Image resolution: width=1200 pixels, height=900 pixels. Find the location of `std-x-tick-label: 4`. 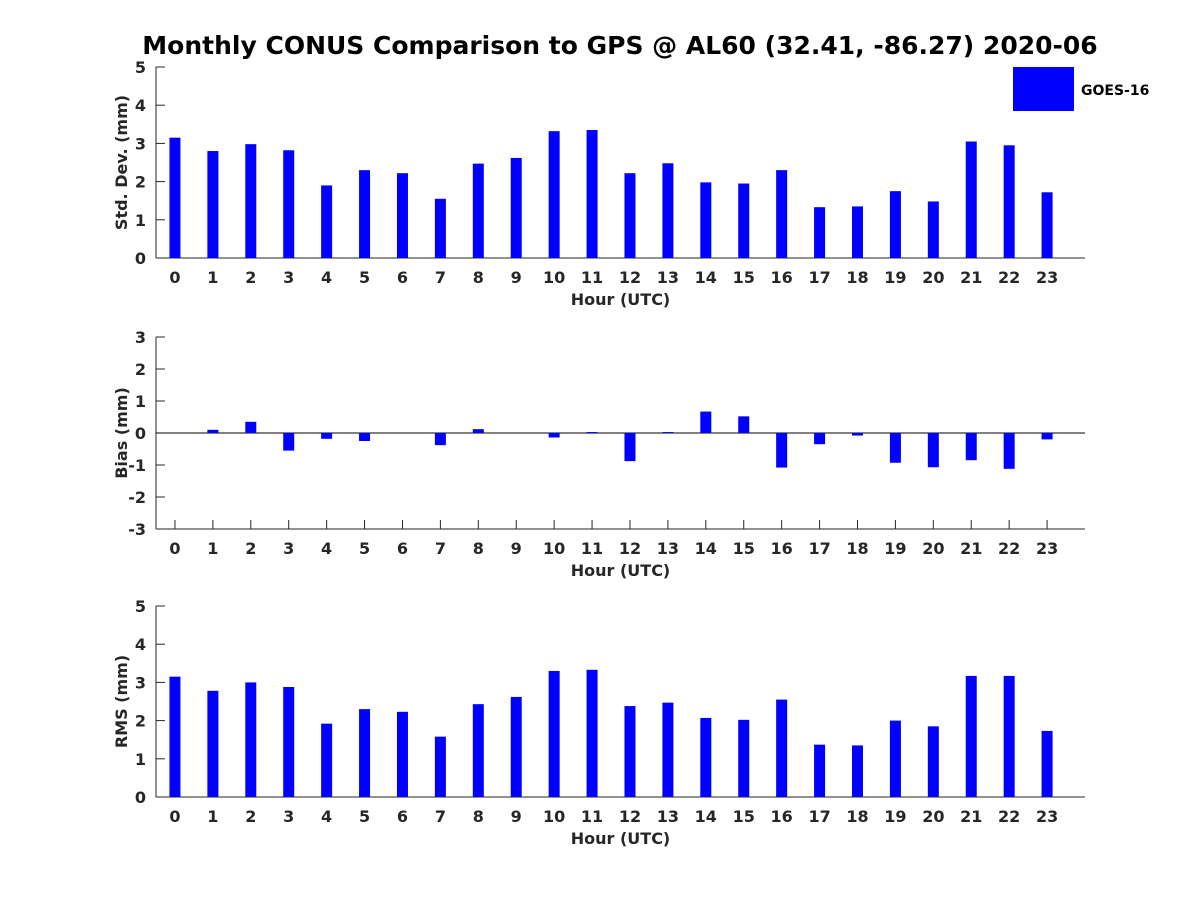

std-x-tick-label: 4 is located at coordinates (326, 277).